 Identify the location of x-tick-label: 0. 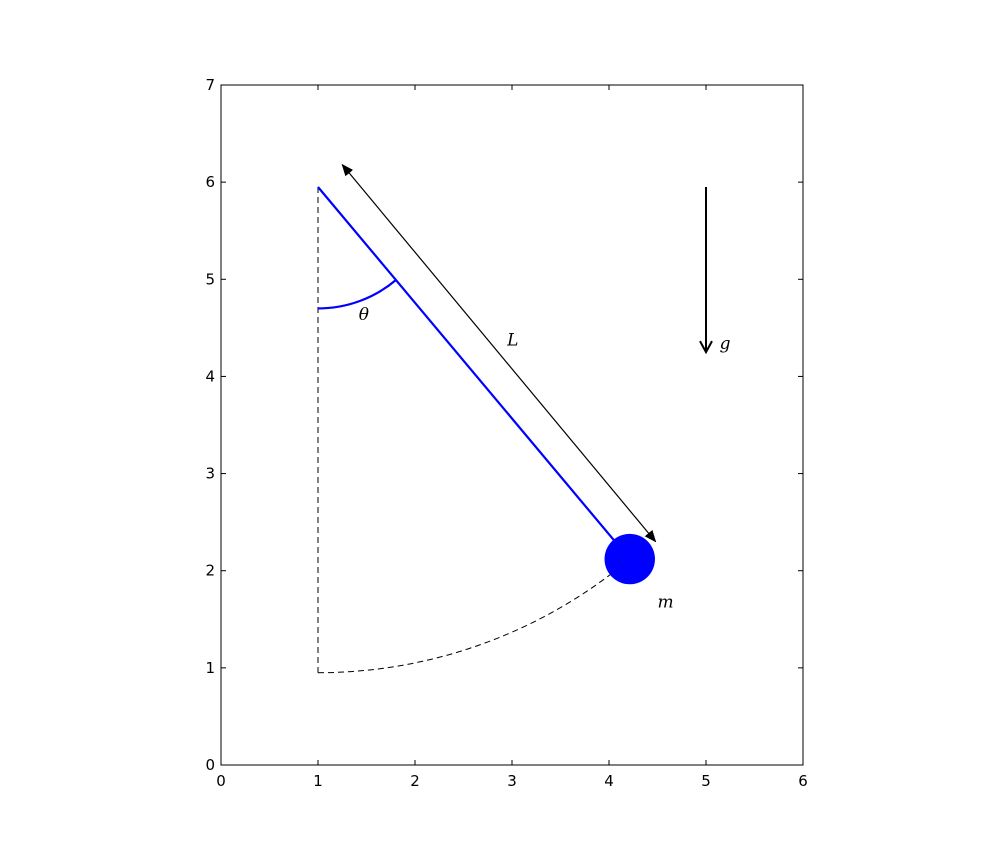
(221, 781).